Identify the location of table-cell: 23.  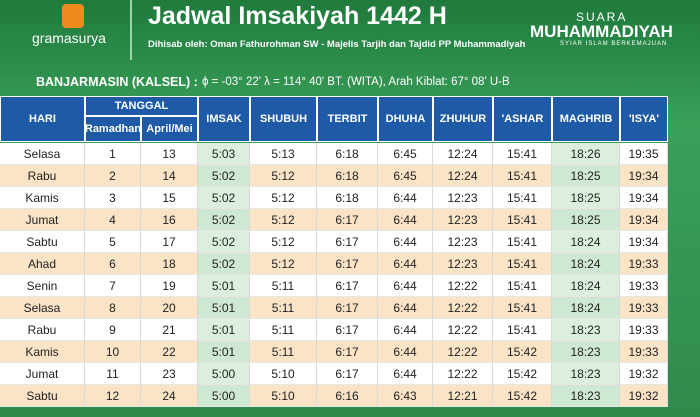
(169, 374).